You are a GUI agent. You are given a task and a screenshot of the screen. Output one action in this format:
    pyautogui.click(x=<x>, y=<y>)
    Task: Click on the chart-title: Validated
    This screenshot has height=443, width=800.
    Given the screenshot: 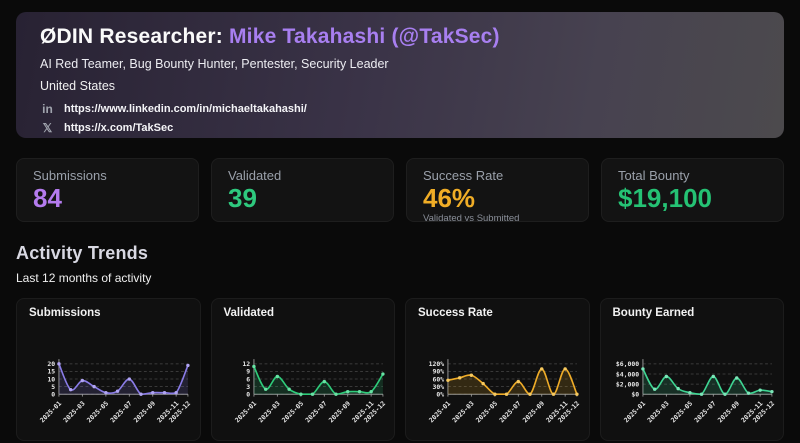 What is the action you would take?
    pyautogui.click(x=249, y=313)
    